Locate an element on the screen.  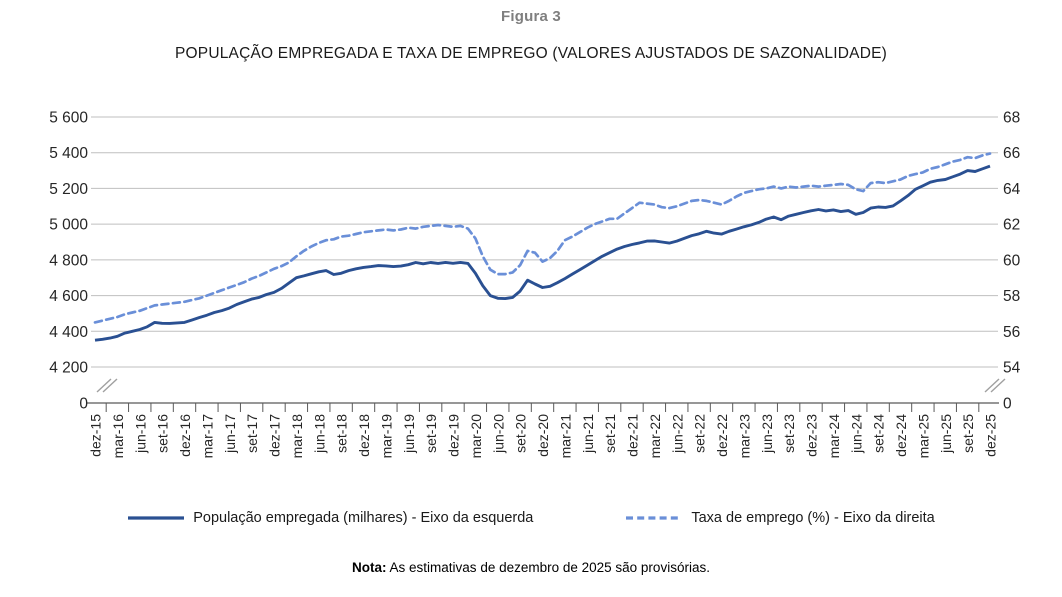
x-axis-label: dez-15 is located at coordinates (96, 435).